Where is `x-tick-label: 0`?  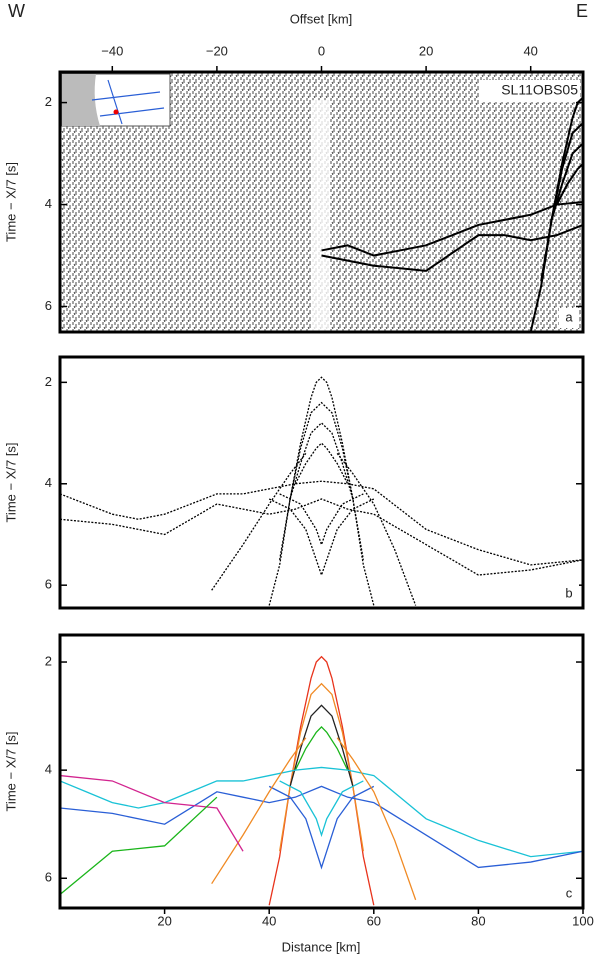 x-tick-label: 0 is located at coordinates (321, 50).